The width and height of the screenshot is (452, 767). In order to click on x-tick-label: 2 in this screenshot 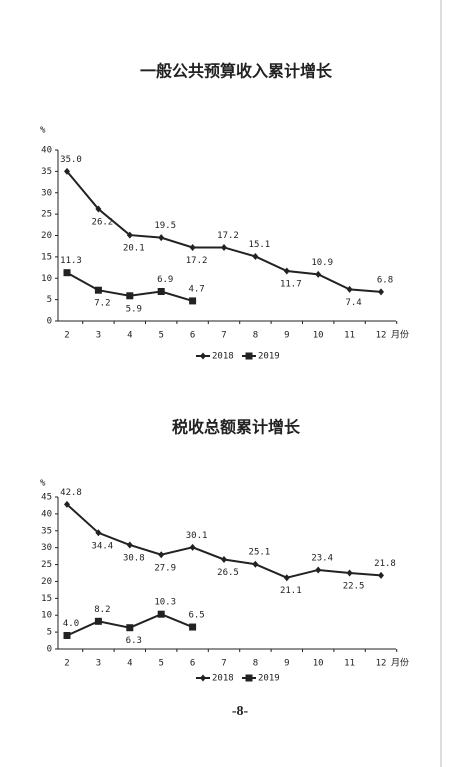, I will do `click(66, 664)`.